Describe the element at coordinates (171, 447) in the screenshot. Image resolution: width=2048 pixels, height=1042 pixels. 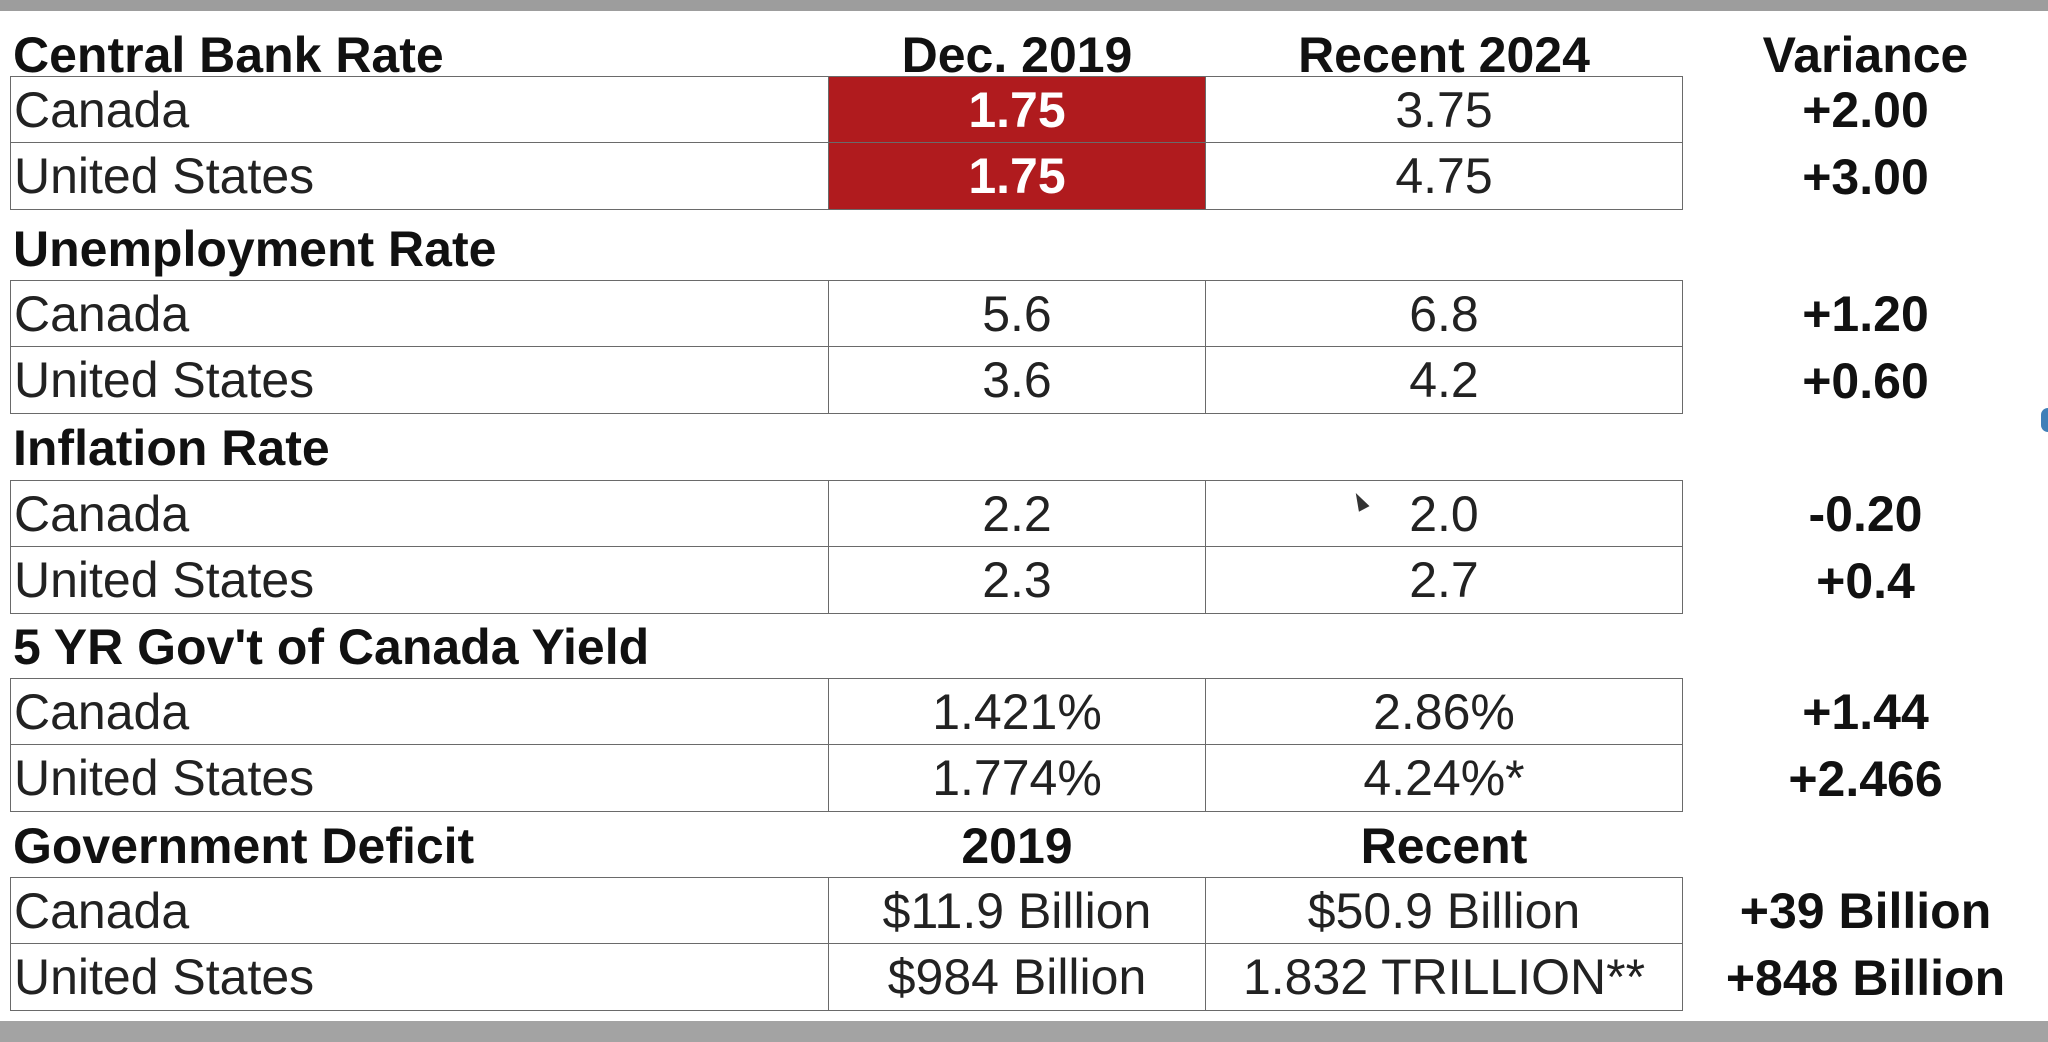
I see `section-title: Inflation Rate` at that location.